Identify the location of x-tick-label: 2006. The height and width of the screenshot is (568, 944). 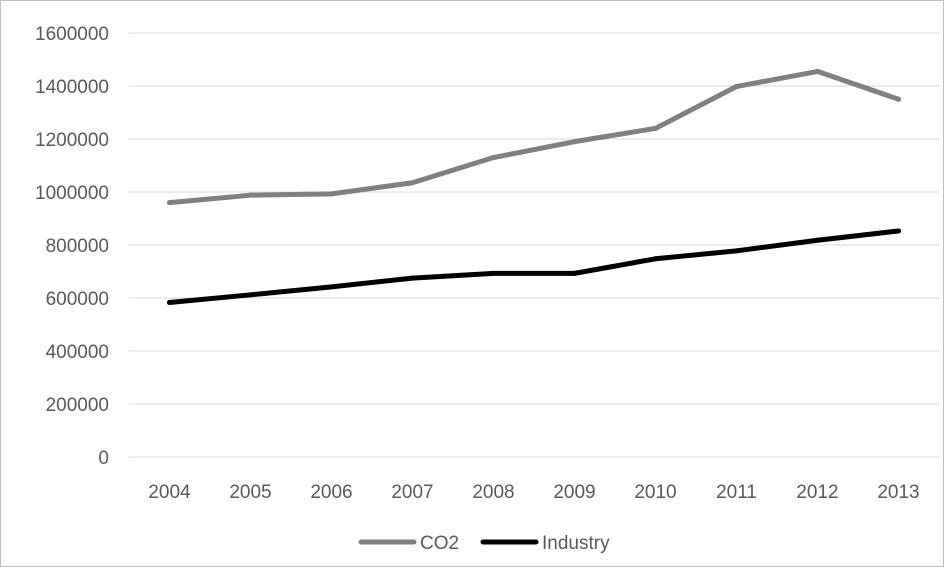
(331, 492).